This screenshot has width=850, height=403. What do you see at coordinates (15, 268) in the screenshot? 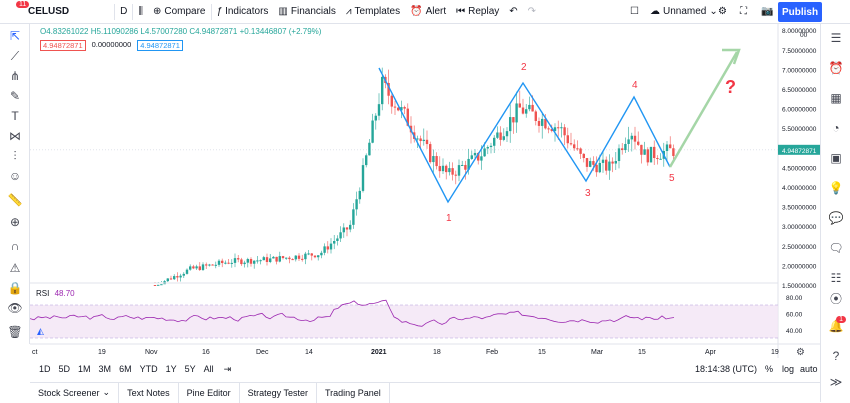
I see `lock-drawings-icon: ⚠` at bounding box center [15, 268].